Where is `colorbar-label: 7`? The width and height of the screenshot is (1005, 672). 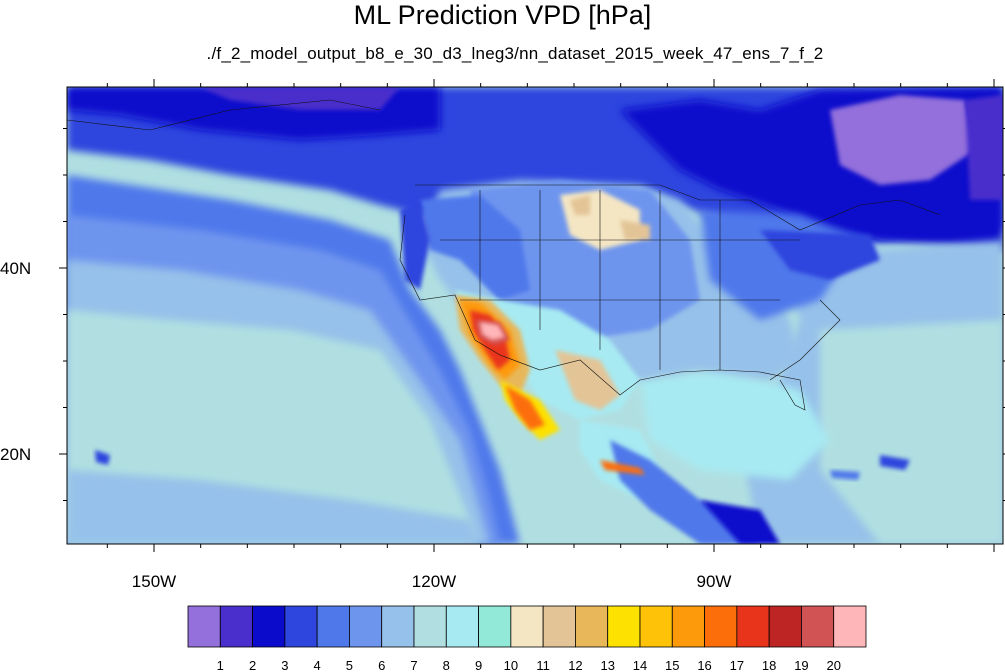 colorbar-label: 7 is located at coordinates (413, 665).